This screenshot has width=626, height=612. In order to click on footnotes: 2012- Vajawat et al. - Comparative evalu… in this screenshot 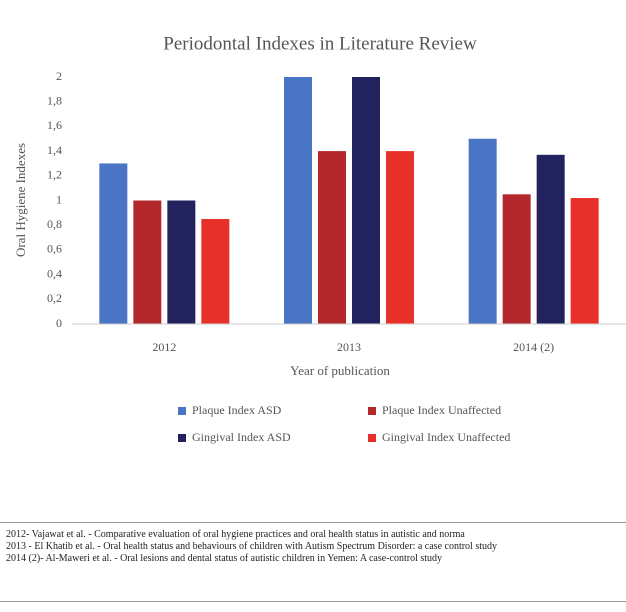, I will do `click(313, 562)`.